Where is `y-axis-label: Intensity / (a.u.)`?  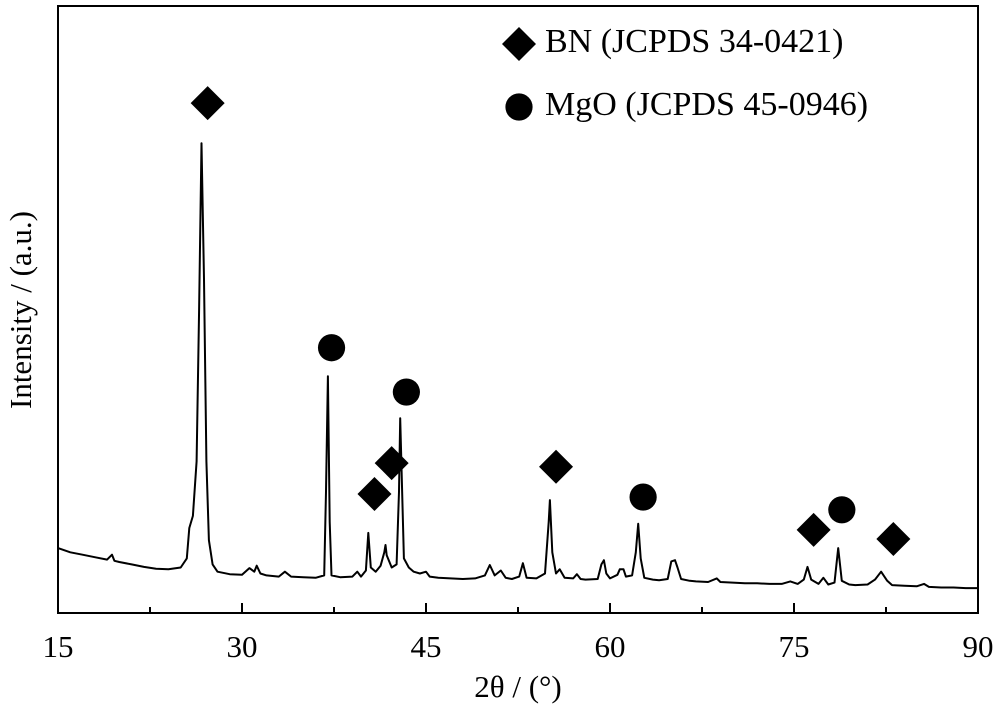 y-axis-label: Intensity / (a.u.) is located at coordinates (20, 310).